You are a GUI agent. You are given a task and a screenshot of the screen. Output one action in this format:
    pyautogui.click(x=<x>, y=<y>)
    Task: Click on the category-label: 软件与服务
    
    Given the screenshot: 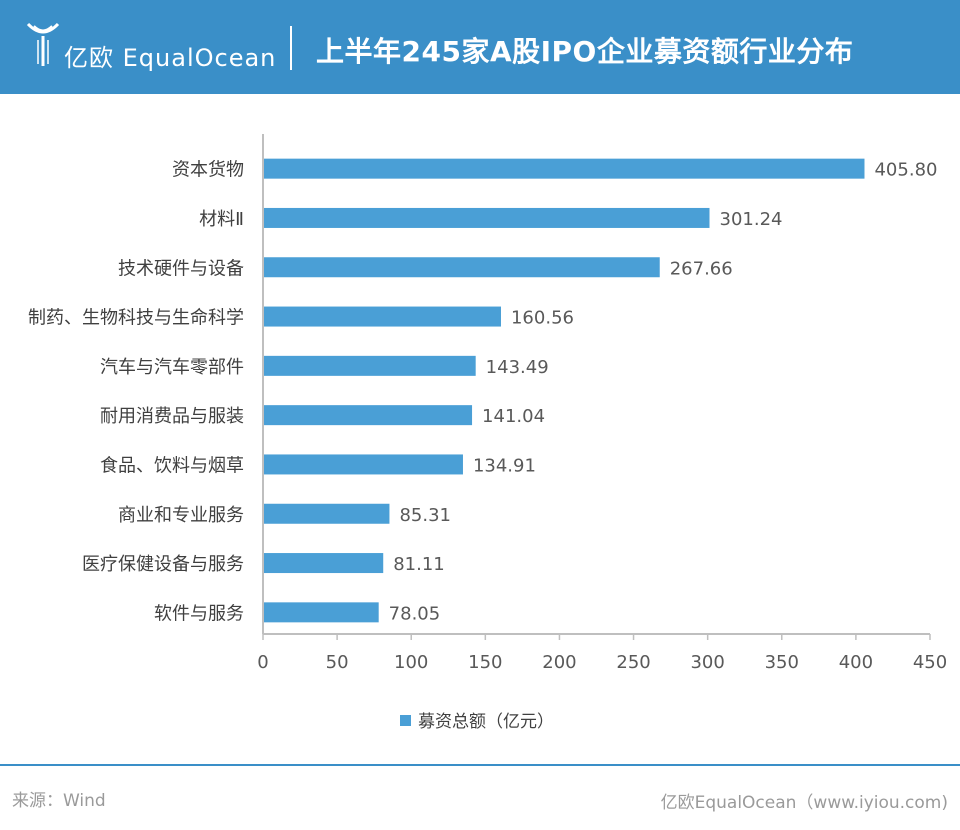 What is the action you would take?
    pyautogui.click(x=199, y=613)
    